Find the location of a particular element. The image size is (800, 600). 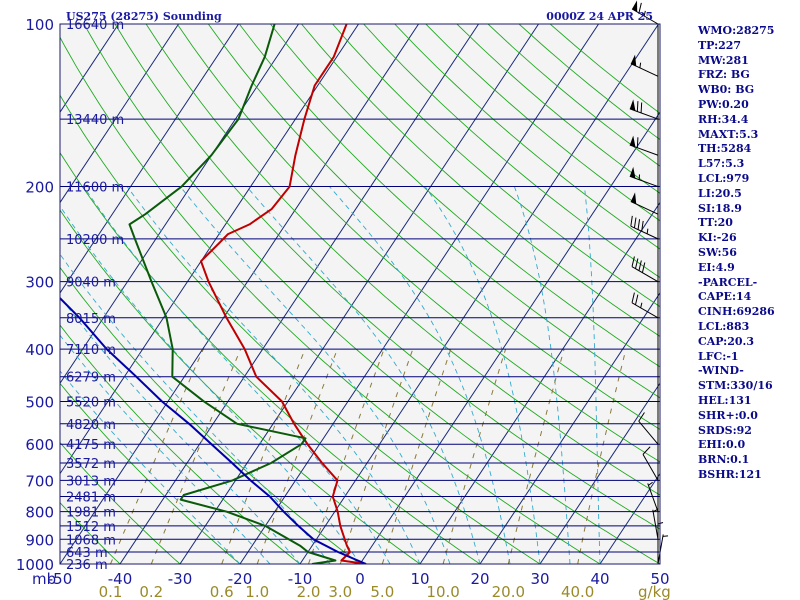

mixing-ratio-tick-label: 5.0 is located at coordinates (382, 591).